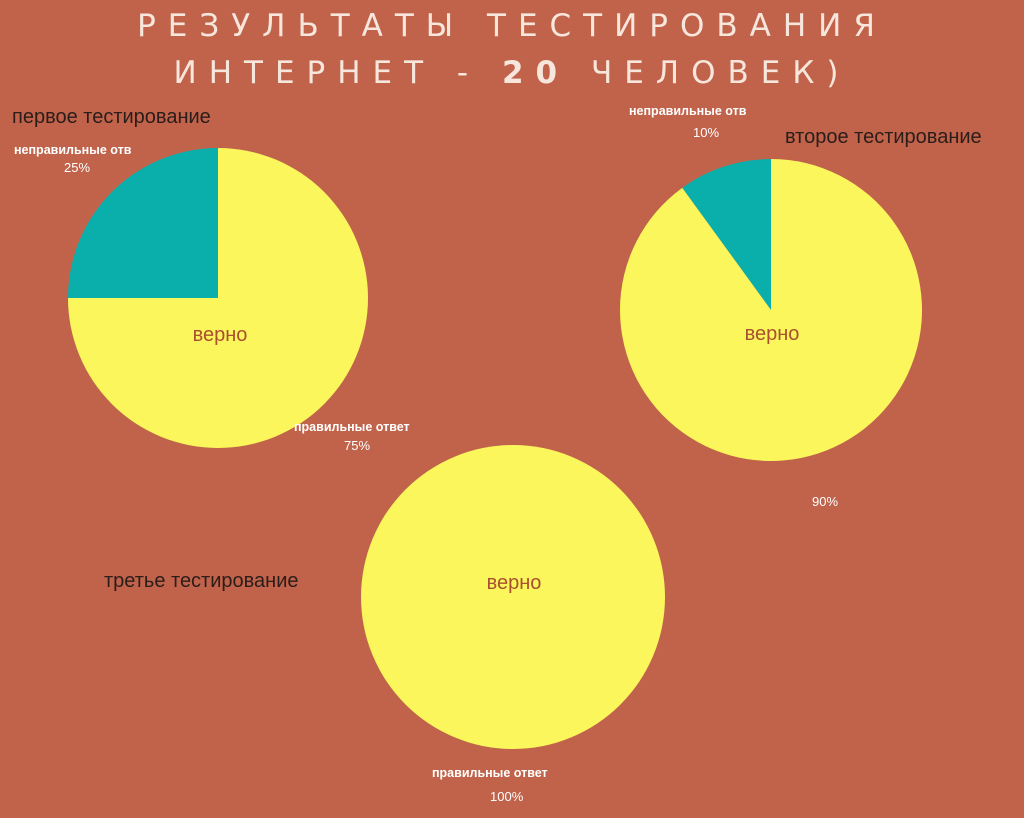 The image size is (1024, 818). I want to click on chart-1-slice-1-label: неправильные отв, so click(73, 150).